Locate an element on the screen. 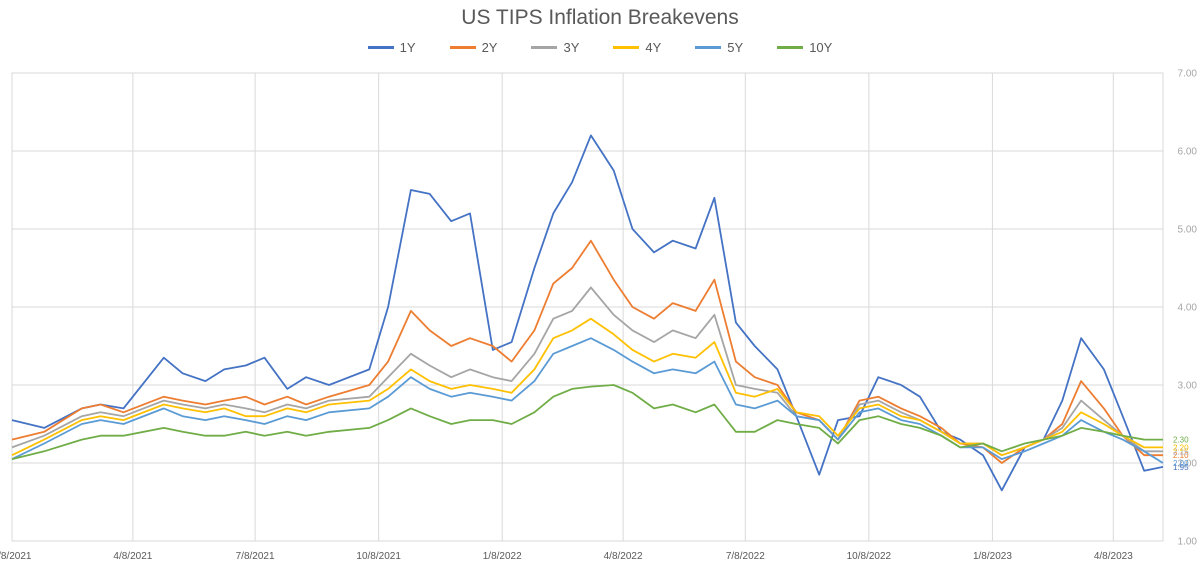  end-label-3y: 2.15 is located at coordinates (1181, 451).